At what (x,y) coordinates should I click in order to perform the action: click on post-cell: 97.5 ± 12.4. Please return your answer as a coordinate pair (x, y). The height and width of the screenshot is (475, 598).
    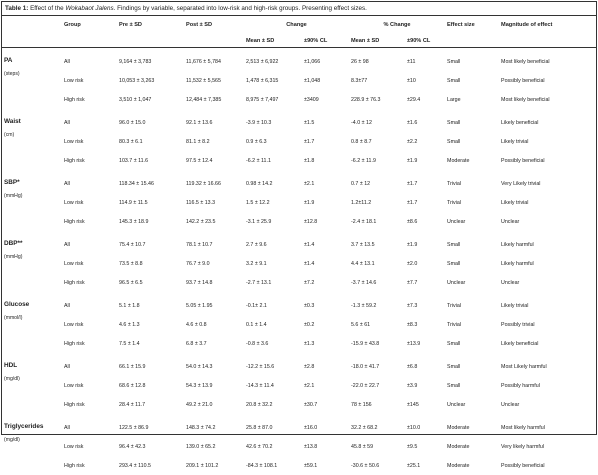
    Looking at the image, I should click on (214, 160).